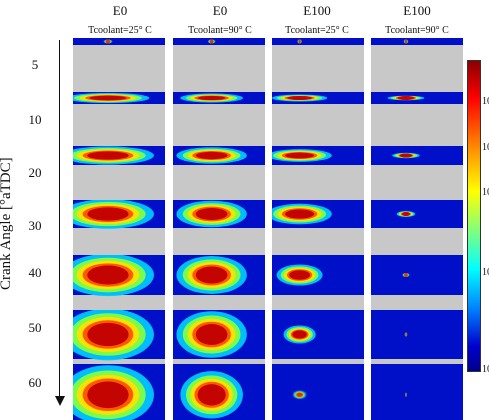  Describe the element at coordinates (120, 20) in the screenshot. I see `column-header-1: E0 Tcoolant=25° C` at that location.